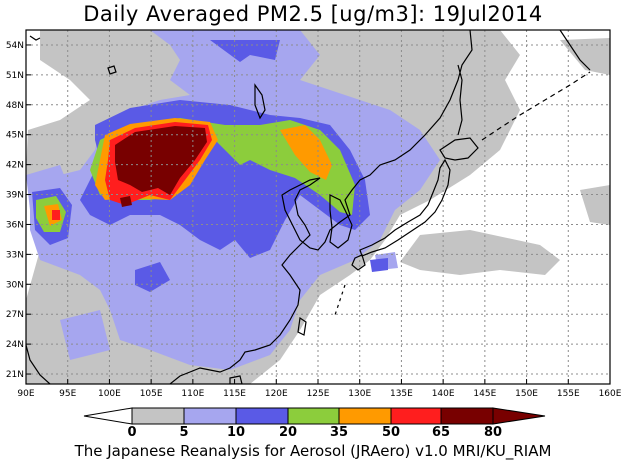 Image resolution: width=626 pixels, height=466 pixels. Describe the element at coordinates (15, 255) in the screenshot. I see `lat-tick-label: 33N` at that location.